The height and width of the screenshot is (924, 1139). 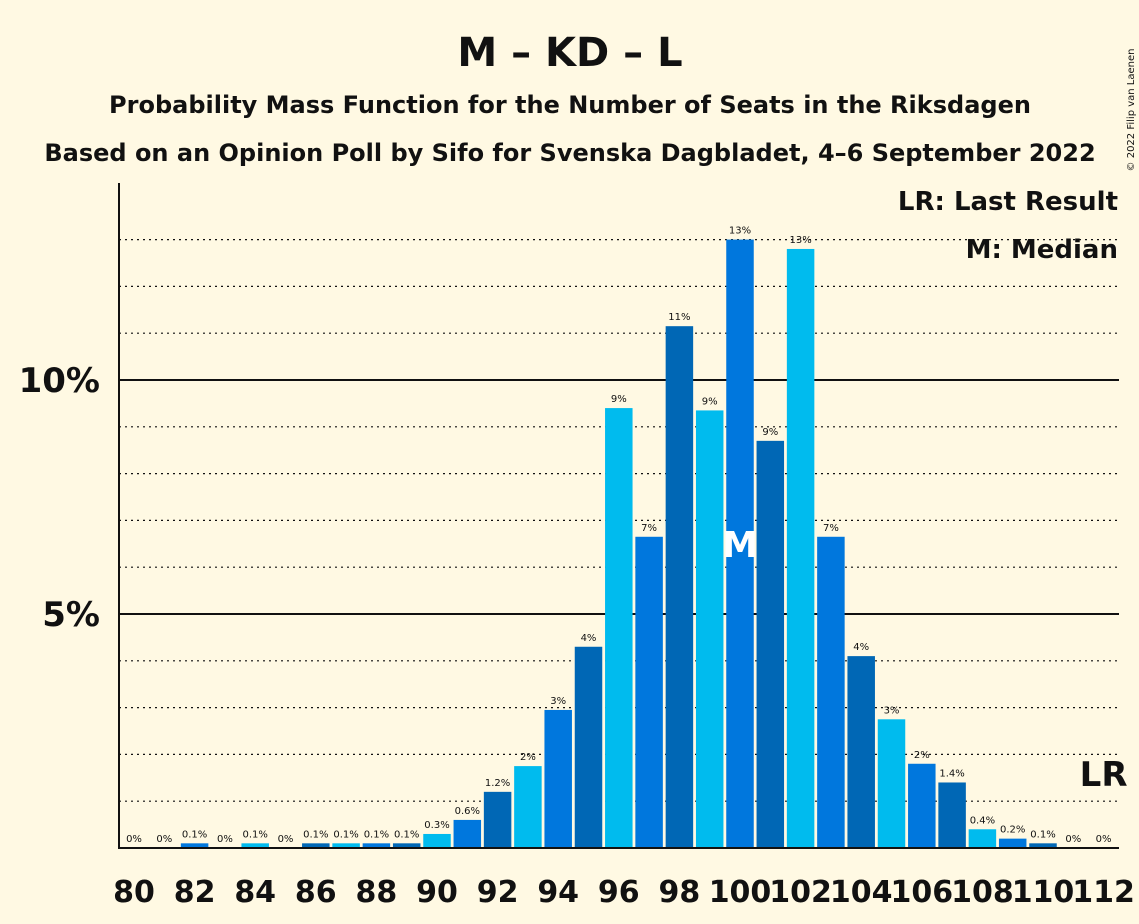 What do you see at coordinates (1131, 110) in the screenshot?
I see `copyright: © 2022 Filip van Laenen` at bounding box center [1131, 110].